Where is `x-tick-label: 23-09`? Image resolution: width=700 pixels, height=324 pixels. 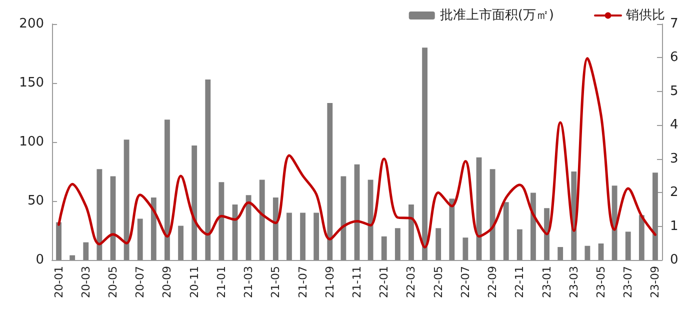 x-tick-label: 23-09 is located at coordinates (655, 282).